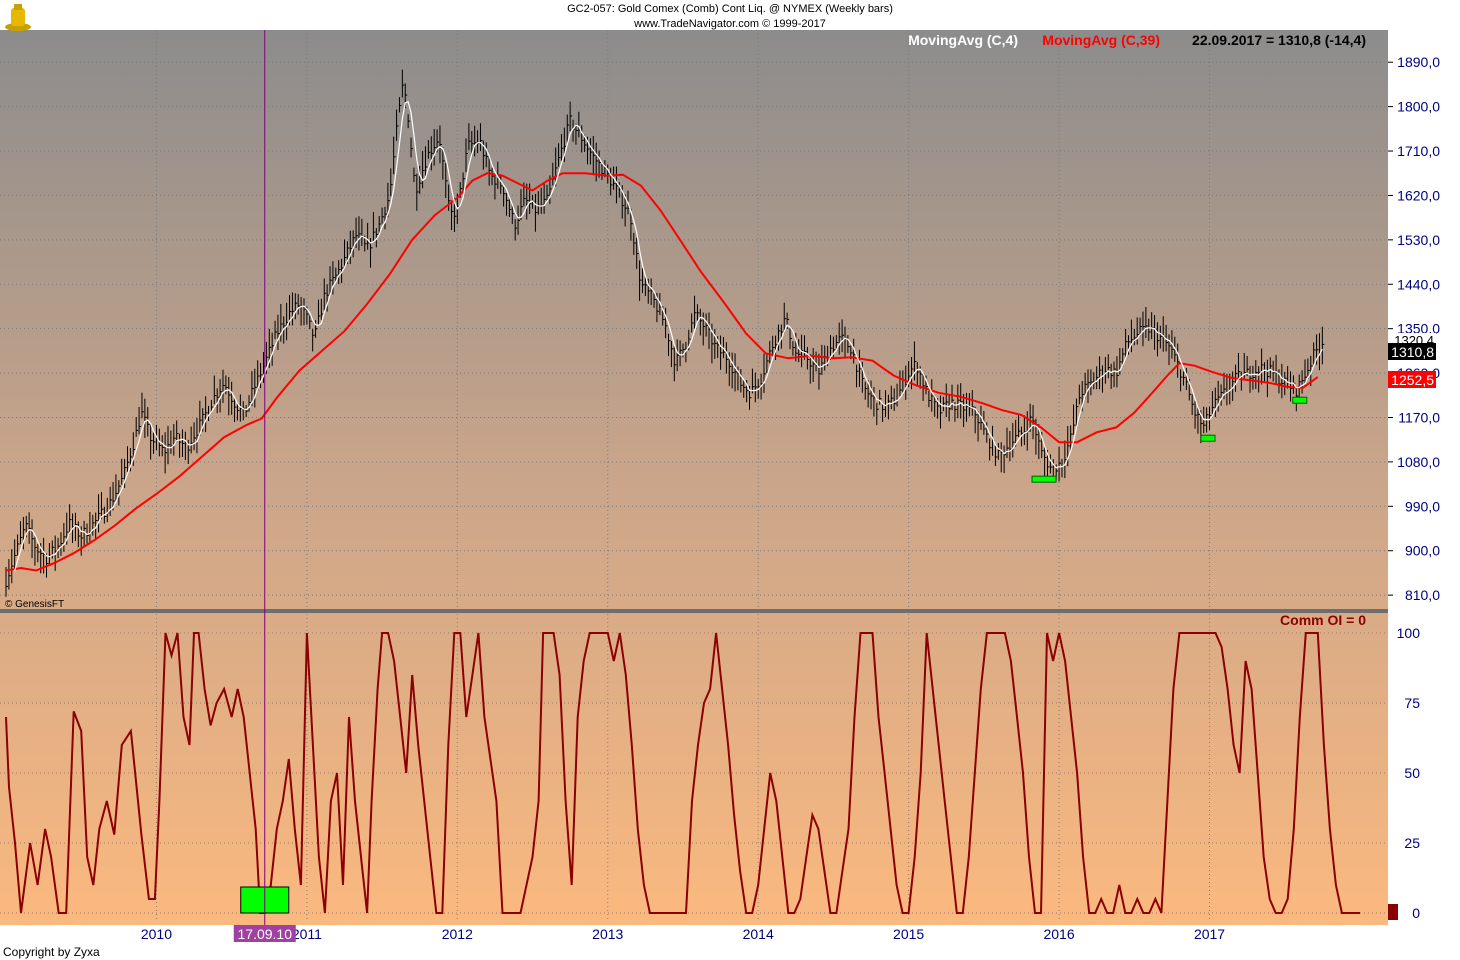  I want to click on genesis-credit: © GenesisFT, so click(34, 604).